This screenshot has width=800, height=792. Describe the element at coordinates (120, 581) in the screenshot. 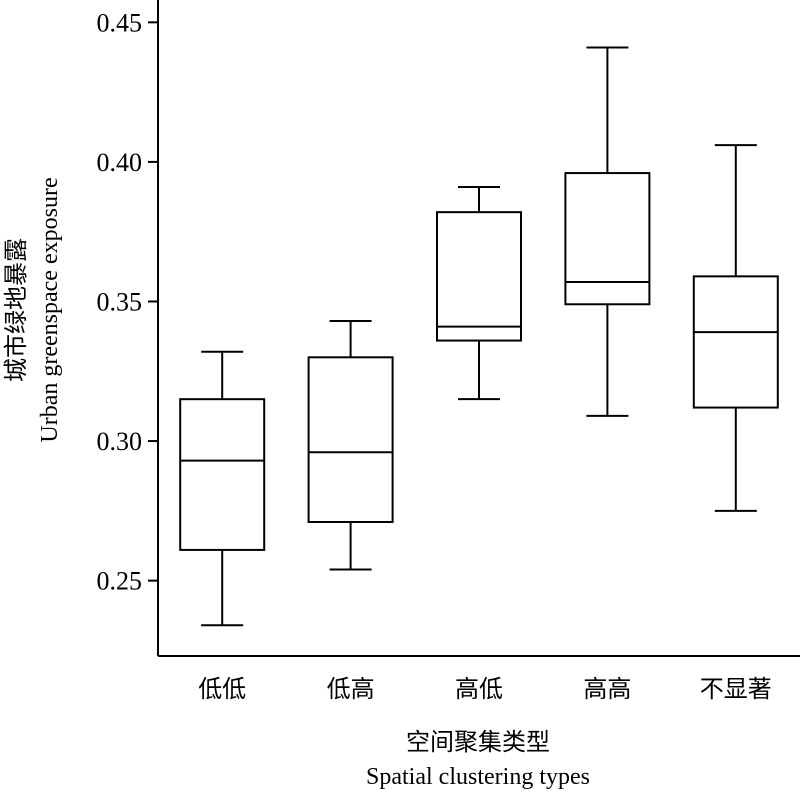

I see `y-tick-label: 0.25` at that location.